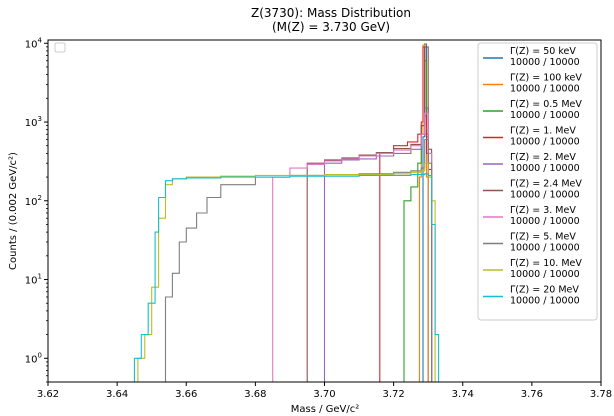 Image resolution: width=614 pixels, height=416 pixels. What do you see at coordinates (544, 290) in the screenshot?
I see `legend-label-10: Γ(Z) = 20 MeV` at bounding box center [544, 290].